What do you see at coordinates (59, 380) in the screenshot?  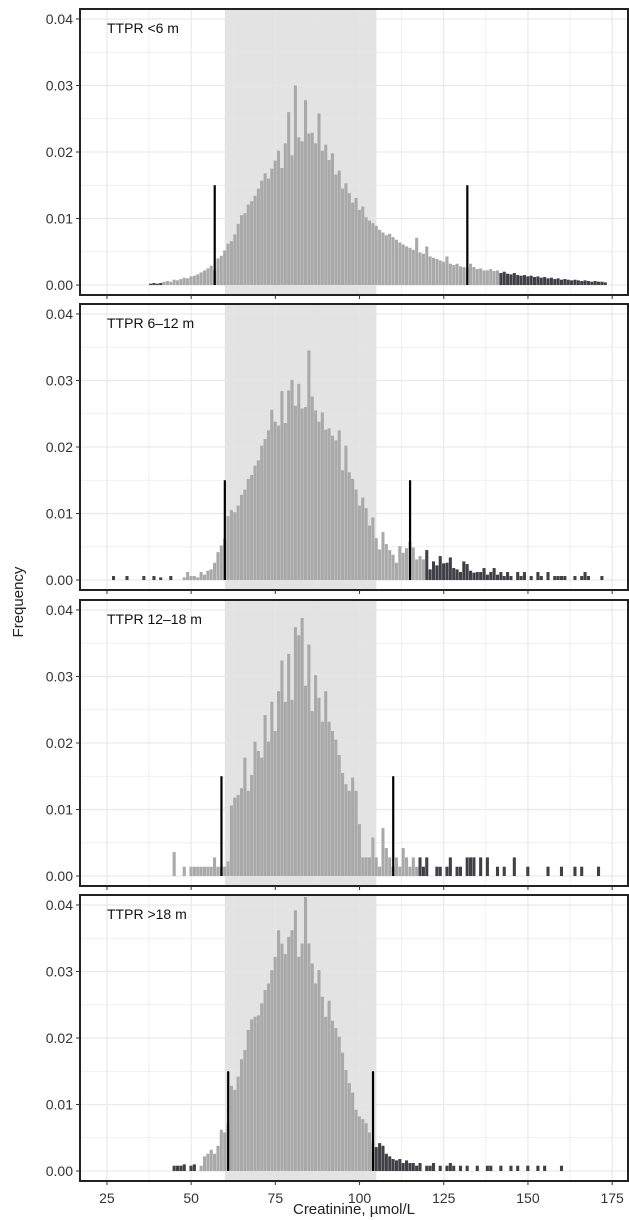 I see `y-tick-label: 0.03` at bounding box center [59, 380].